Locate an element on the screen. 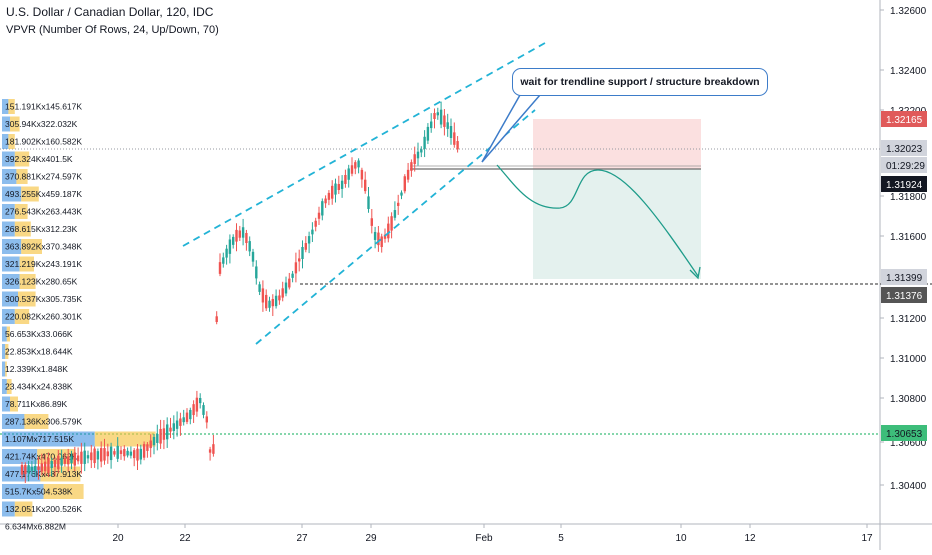 The height and width of the screenshot is (555, 932). vp-row-label: 287.136Kx306.579K is located at coordinates (43, 422).